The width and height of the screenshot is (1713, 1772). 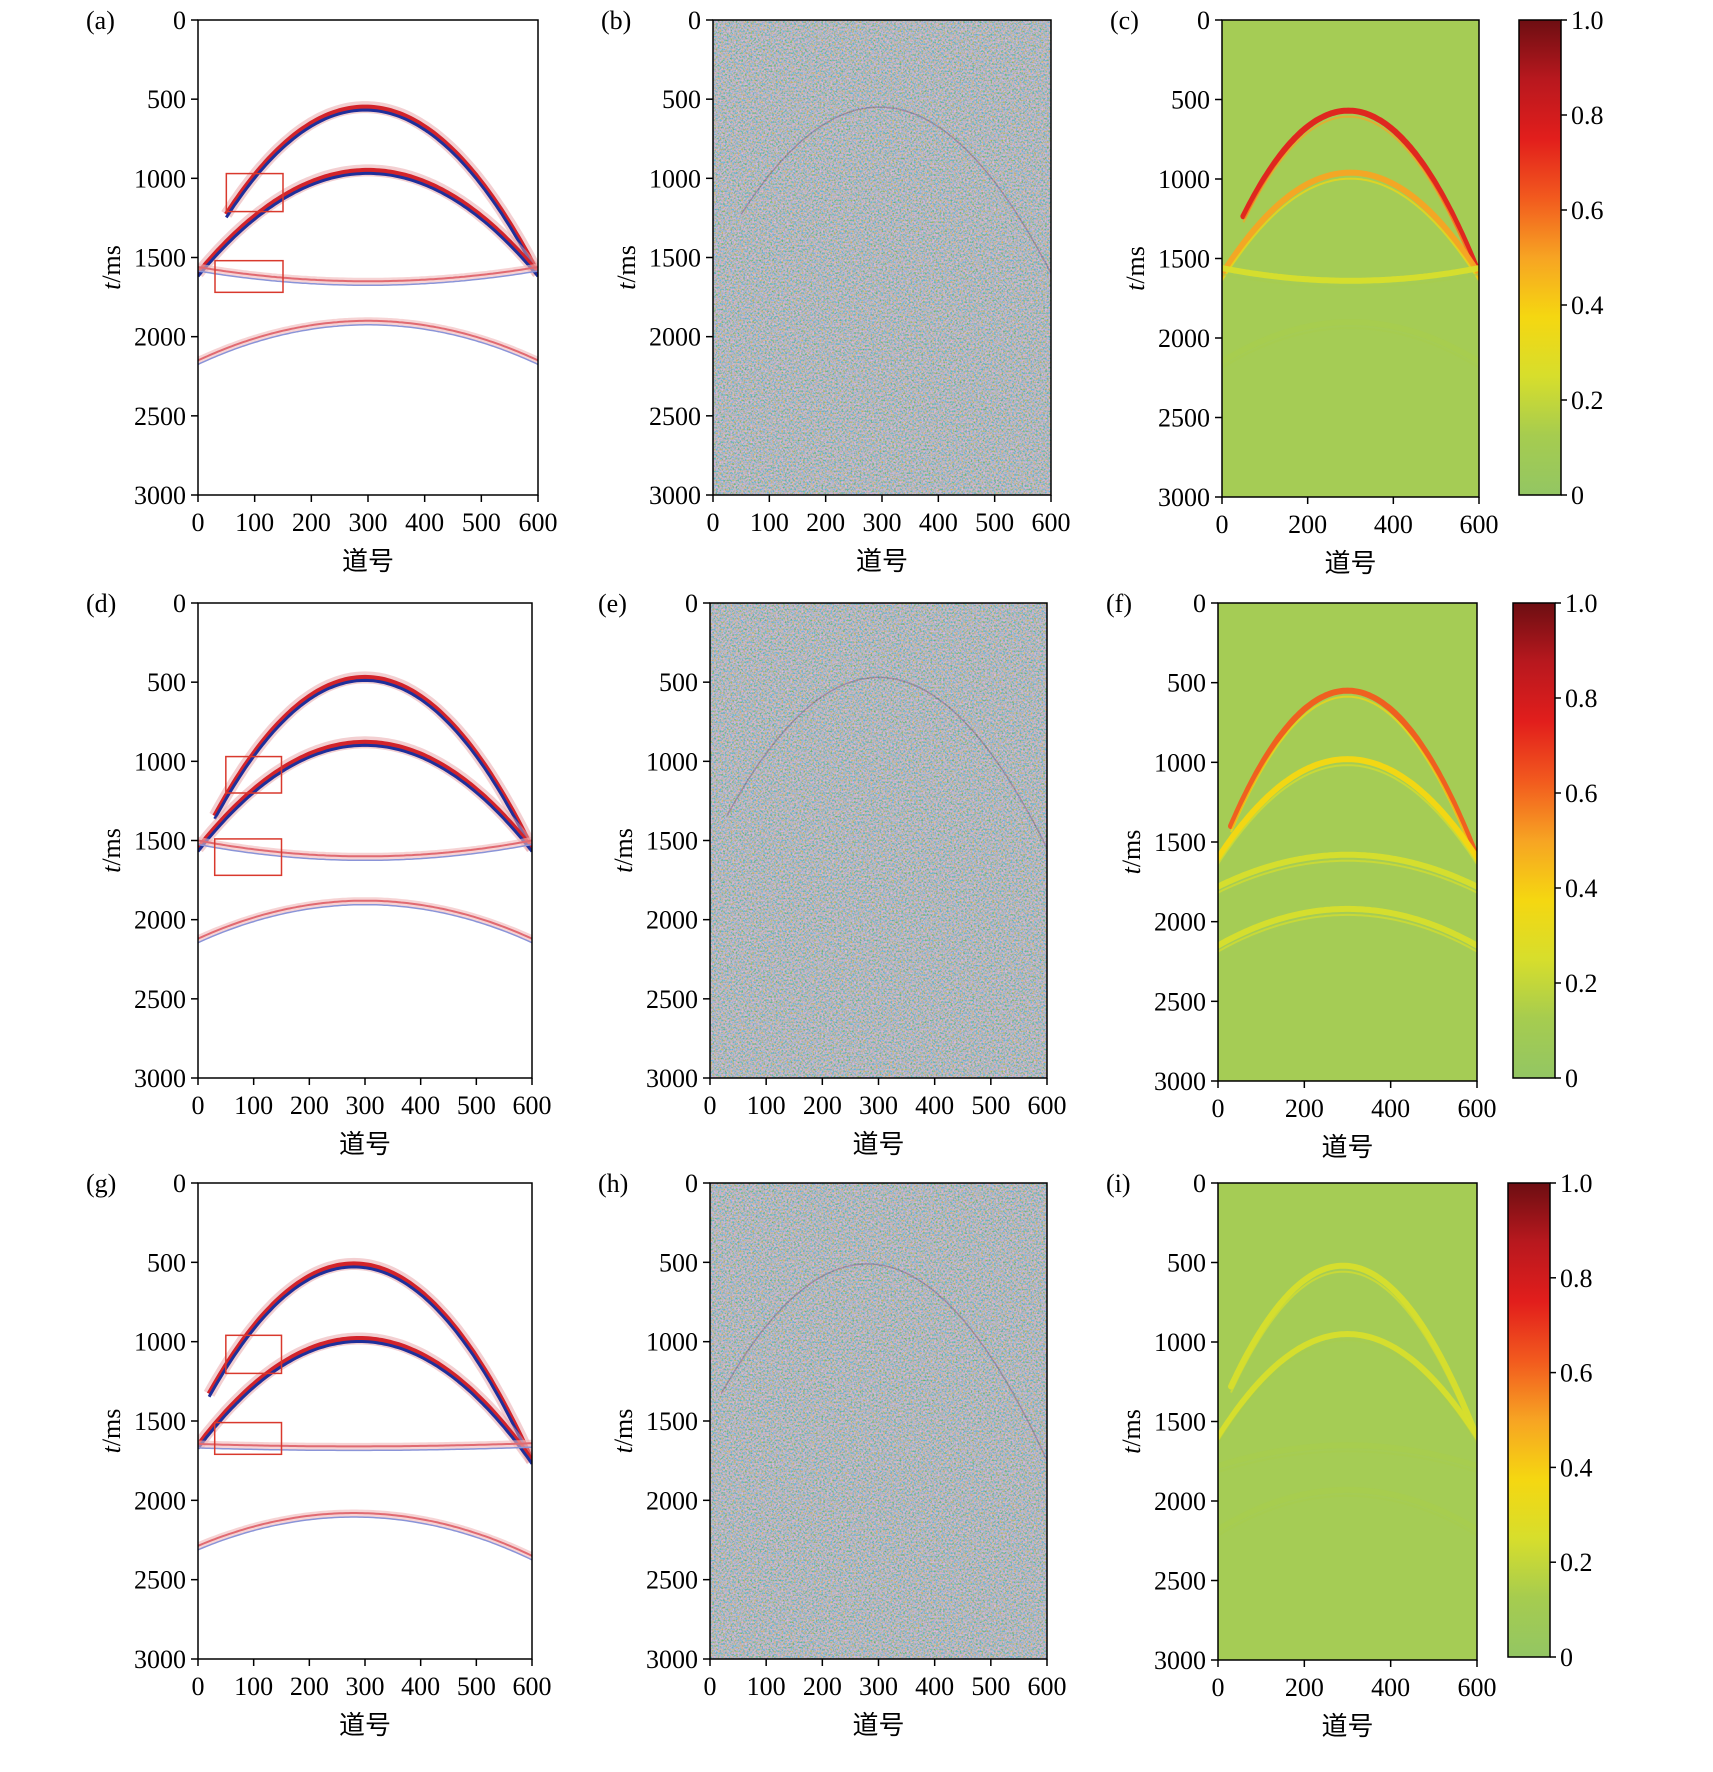 I want to click on y-tick-label: 3000, so click(x=160, y=1078).